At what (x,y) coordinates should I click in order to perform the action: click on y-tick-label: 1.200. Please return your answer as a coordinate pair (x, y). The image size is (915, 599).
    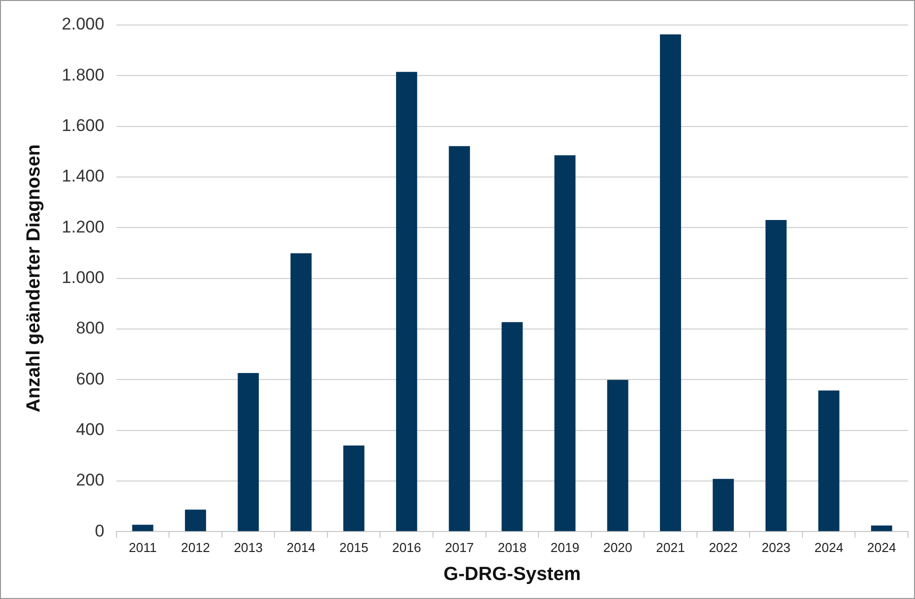
    Looking at the image, I should click on (83, 226).